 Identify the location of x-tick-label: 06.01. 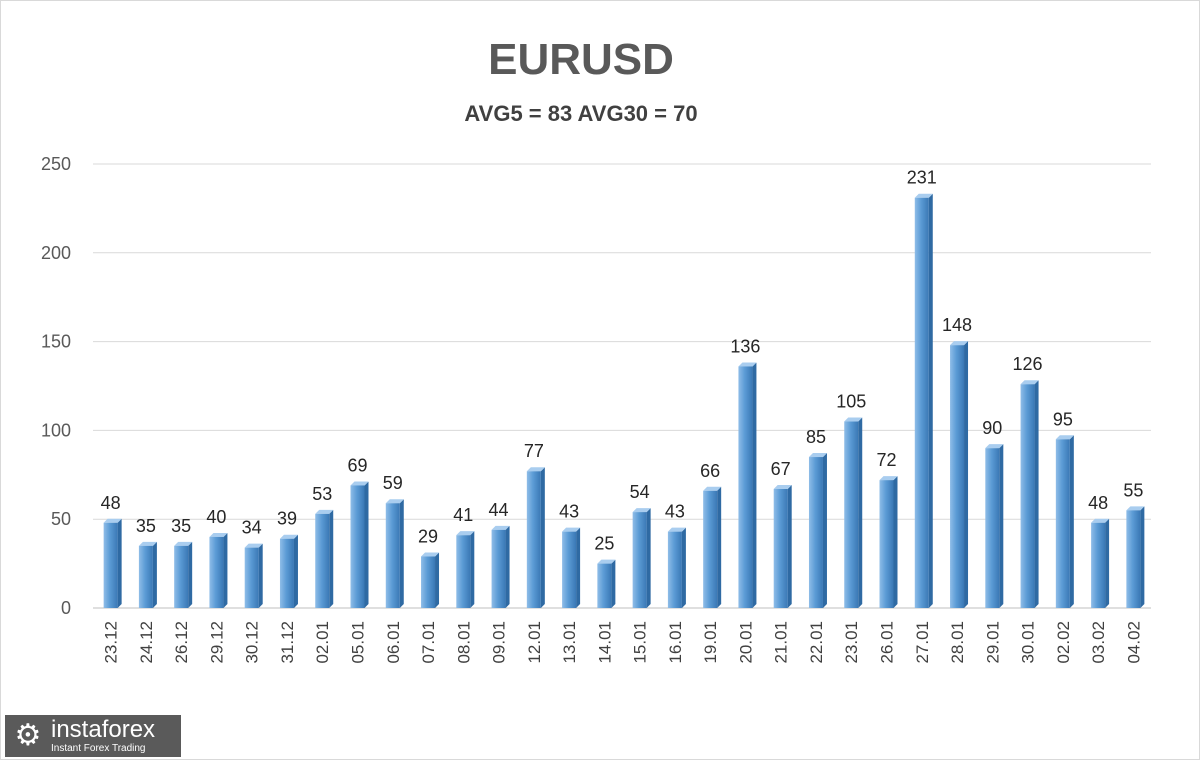
(393, 642).